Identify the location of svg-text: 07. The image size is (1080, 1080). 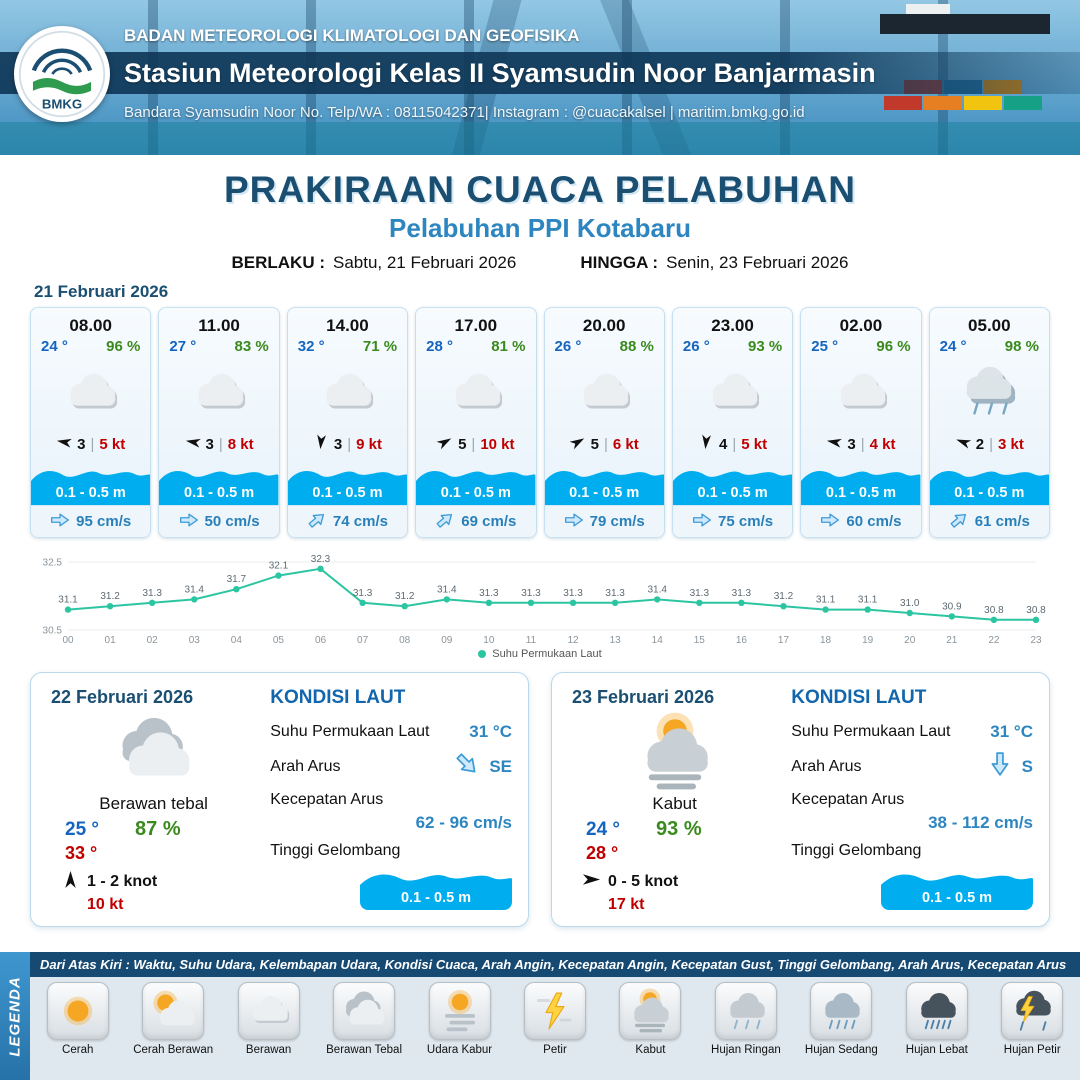
(363, 640).